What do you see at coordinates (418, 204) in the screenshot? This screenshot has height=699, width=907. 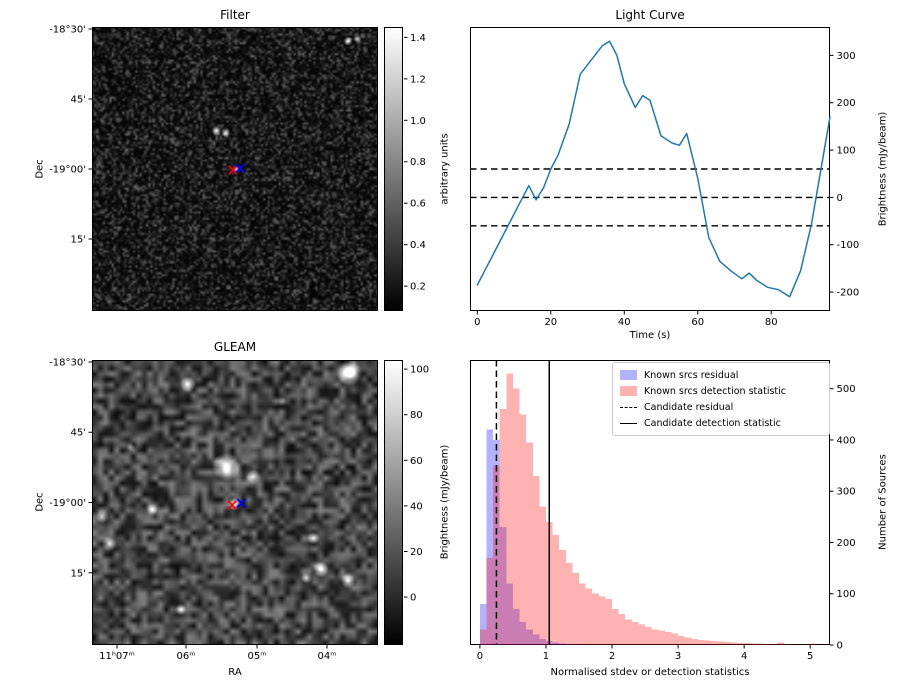 I see `filter-cbar-tick-label: 0.6` at bounding box center [418, 204].